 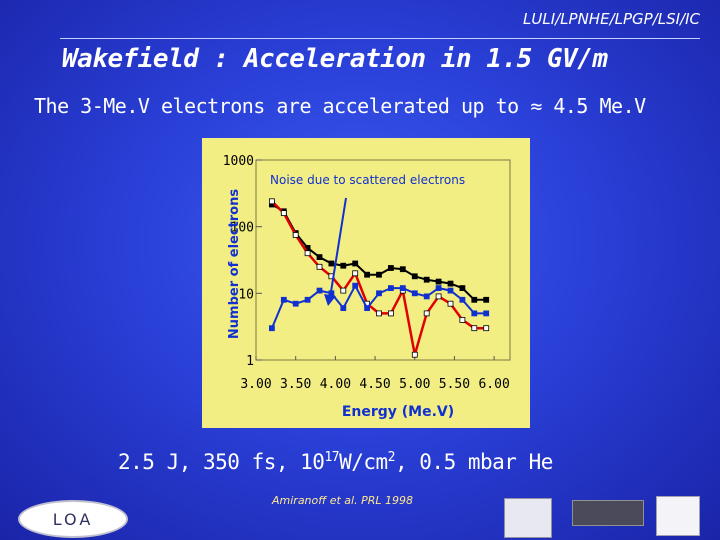 I want to click on y-tick-label: 1000, so click(x=238, y=161).